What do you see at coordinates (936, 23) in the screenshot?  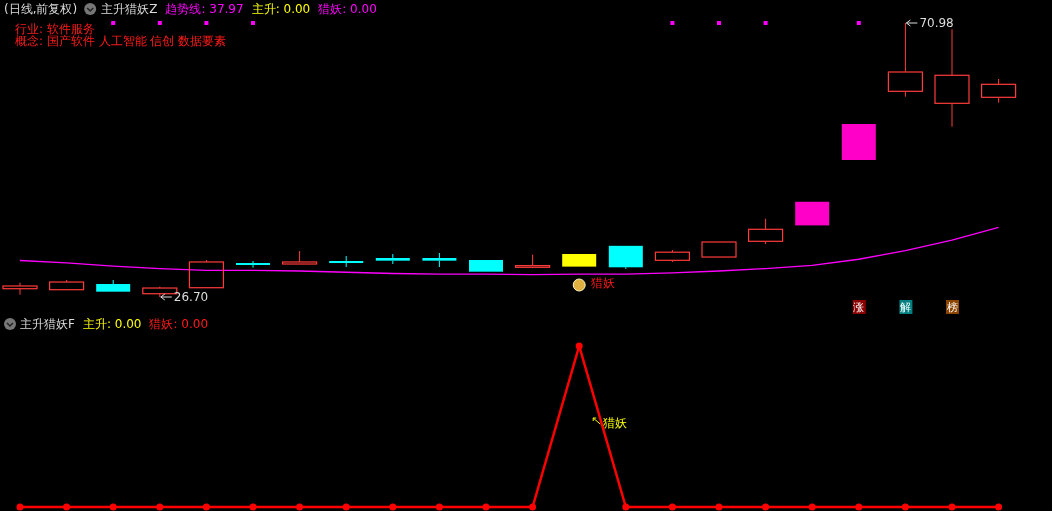 I see `annotation: 70.98` at bounding box center [936, 23].